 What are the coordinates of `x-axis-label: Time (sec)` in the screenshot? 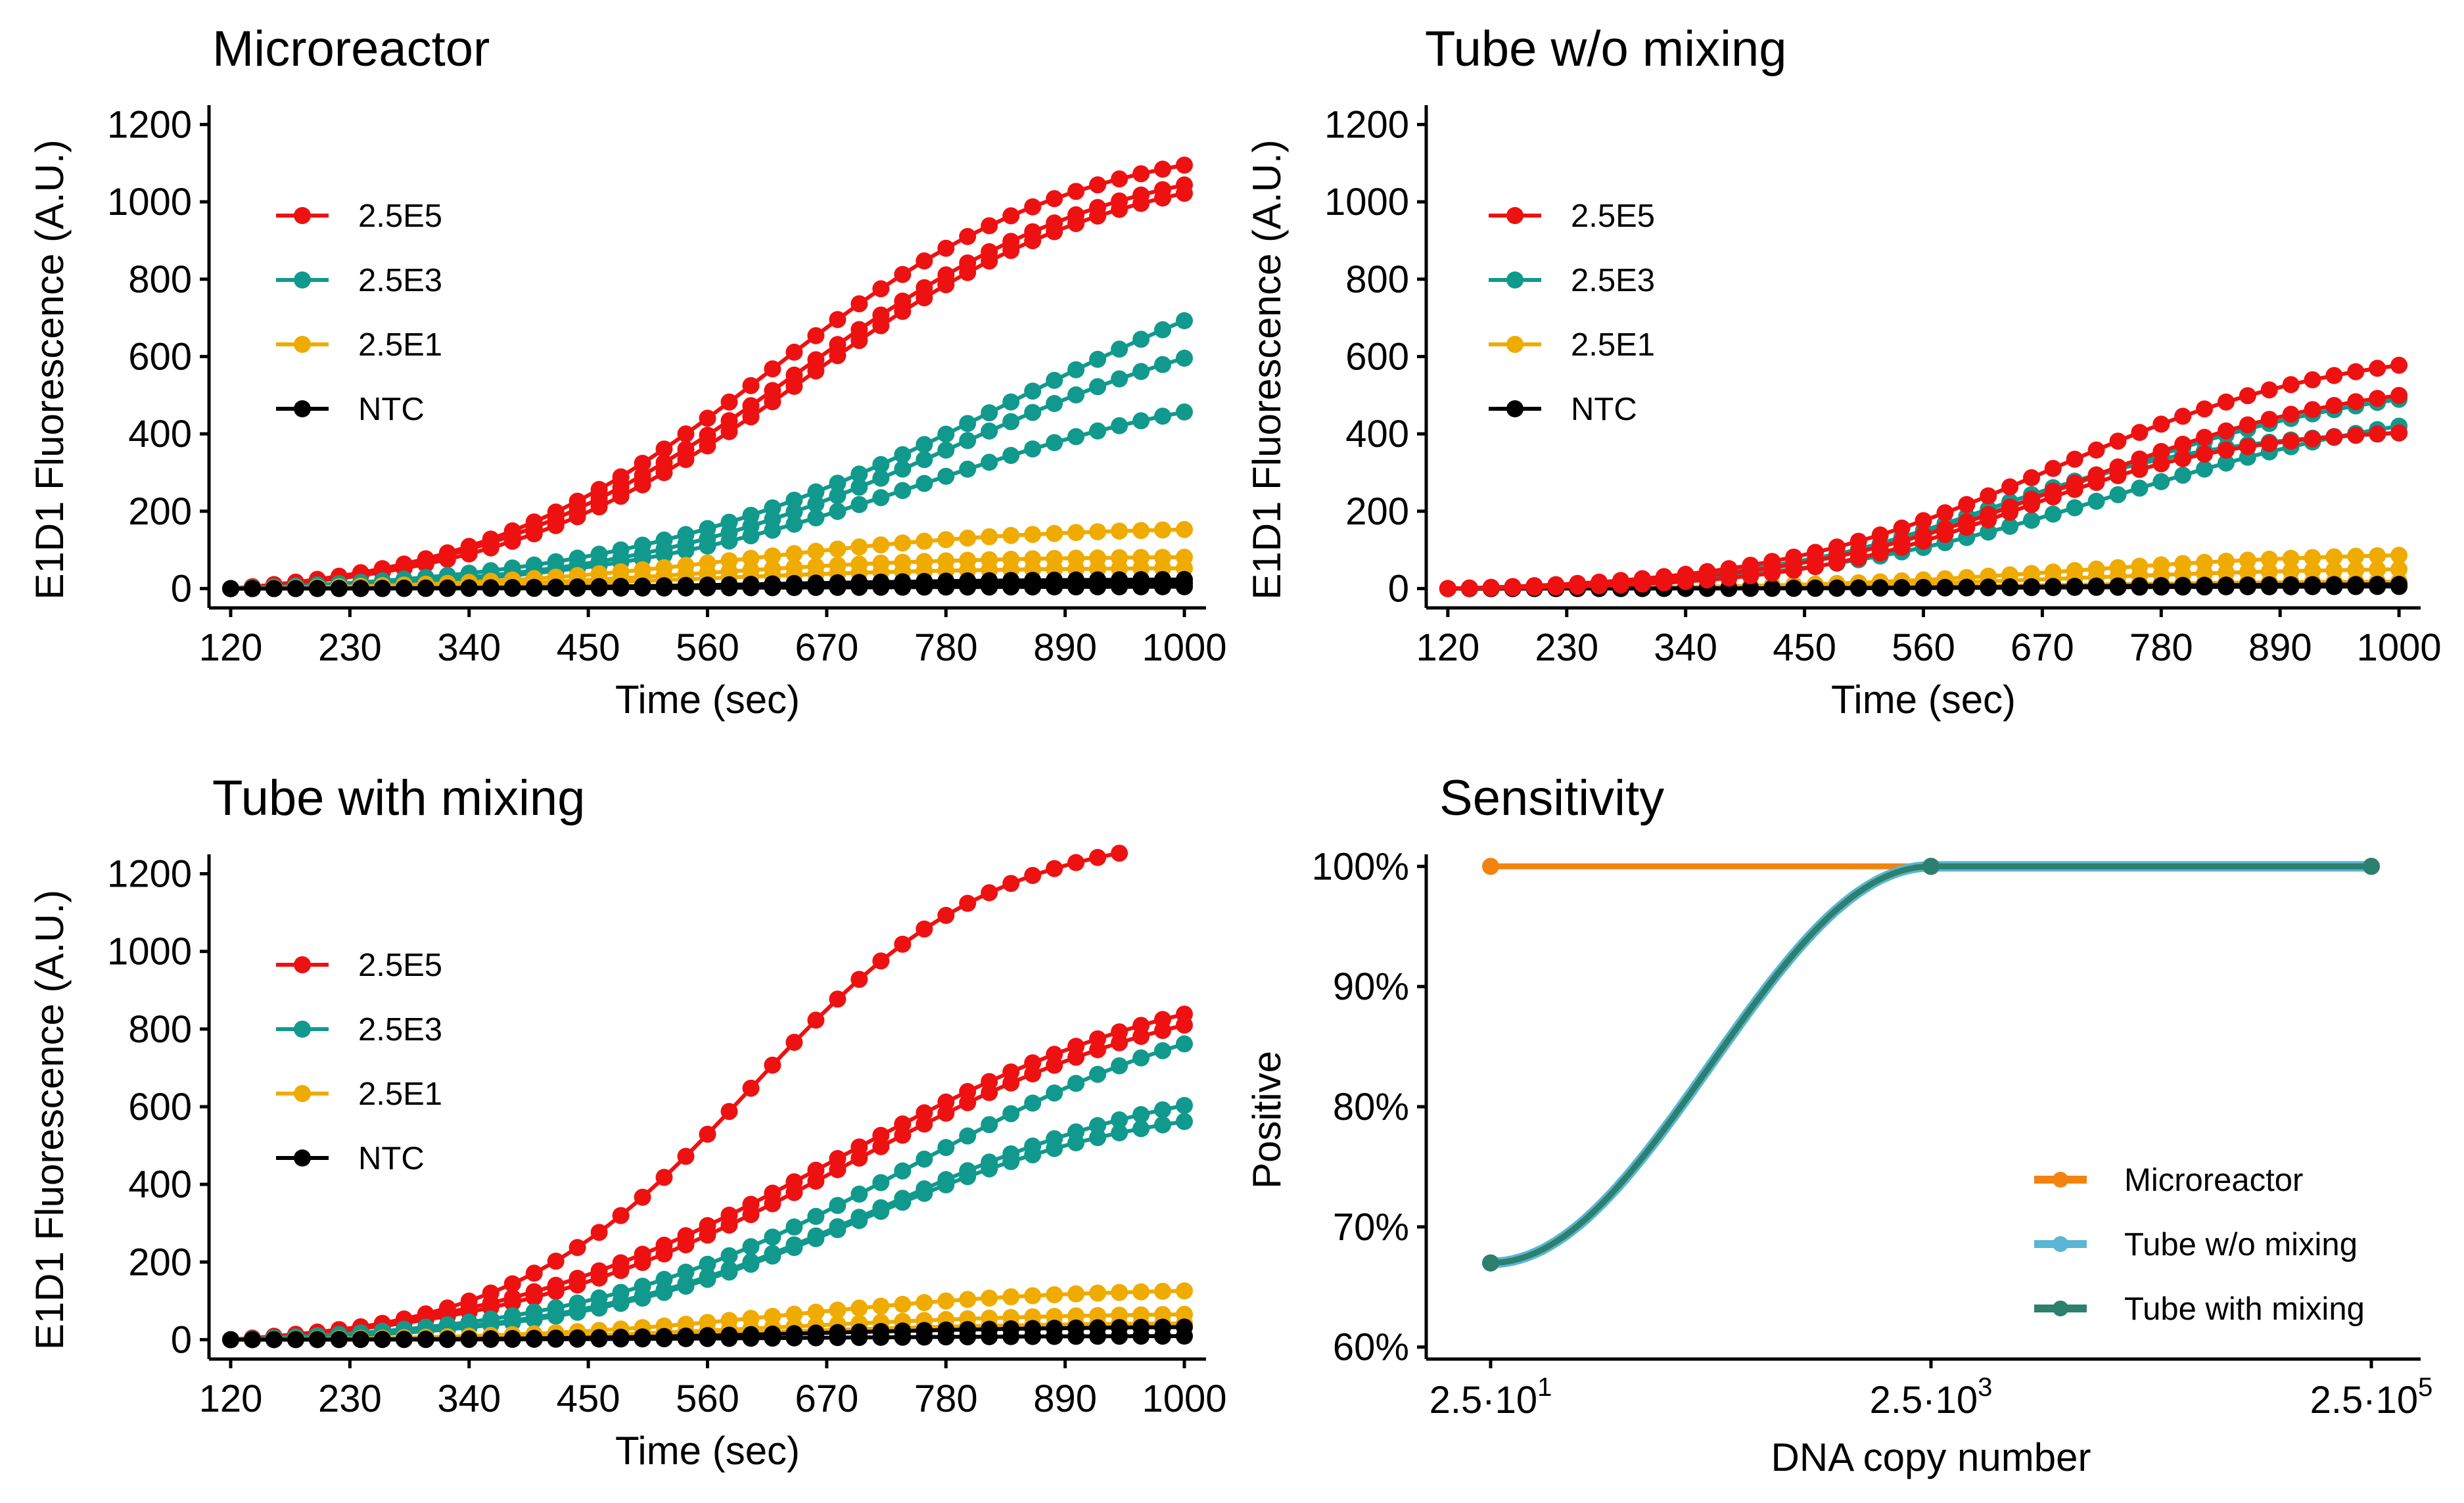 It's located at (1923, 700).